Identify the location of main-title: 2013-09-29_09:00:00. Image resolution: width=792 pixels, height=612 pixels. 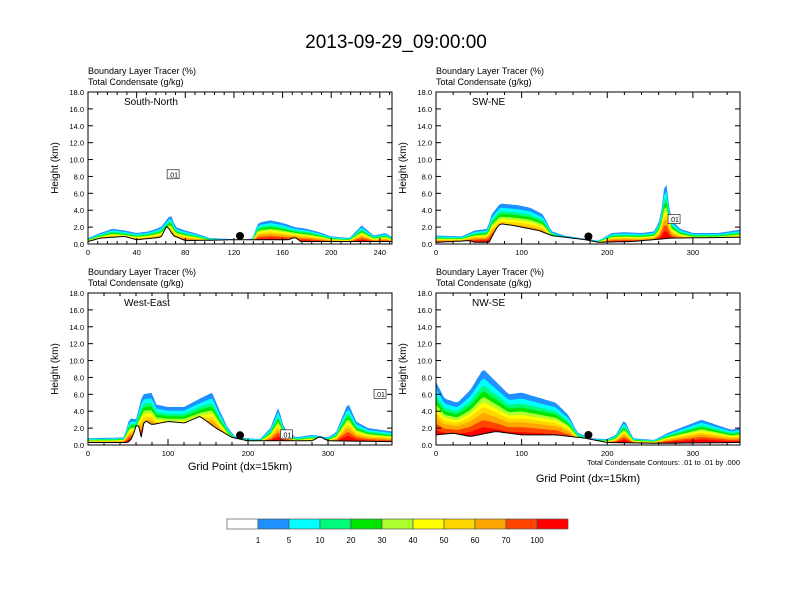
(396, 42).